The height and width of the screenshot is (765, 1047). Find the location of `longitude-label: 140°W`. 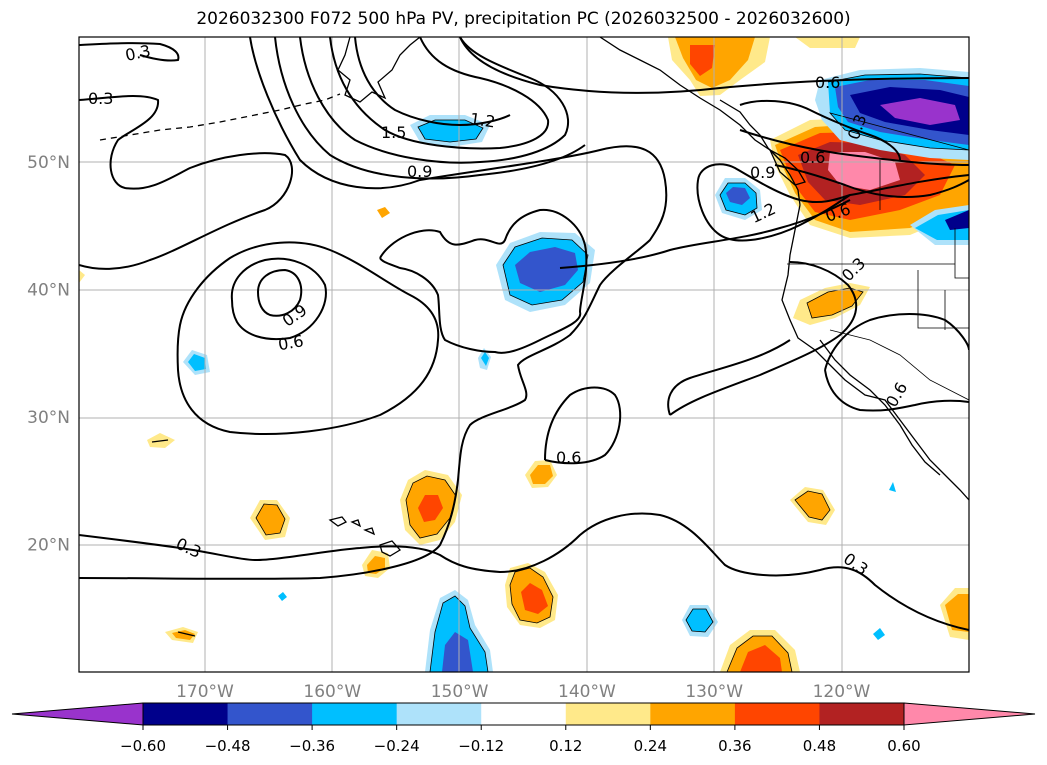

longitude-label: 140°W is located at coordinates (587, 692).